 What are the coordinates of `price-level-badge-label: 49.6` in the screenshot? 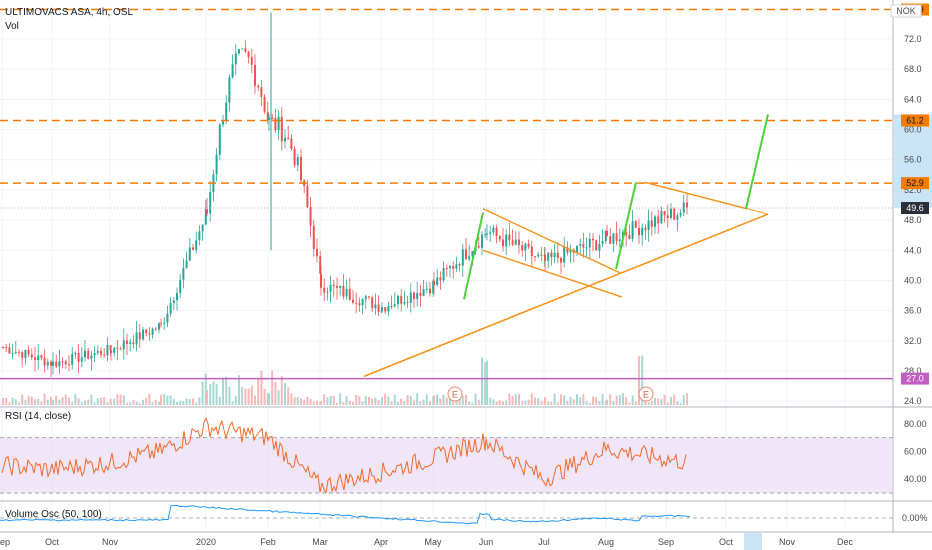 It's located at (915, 208).